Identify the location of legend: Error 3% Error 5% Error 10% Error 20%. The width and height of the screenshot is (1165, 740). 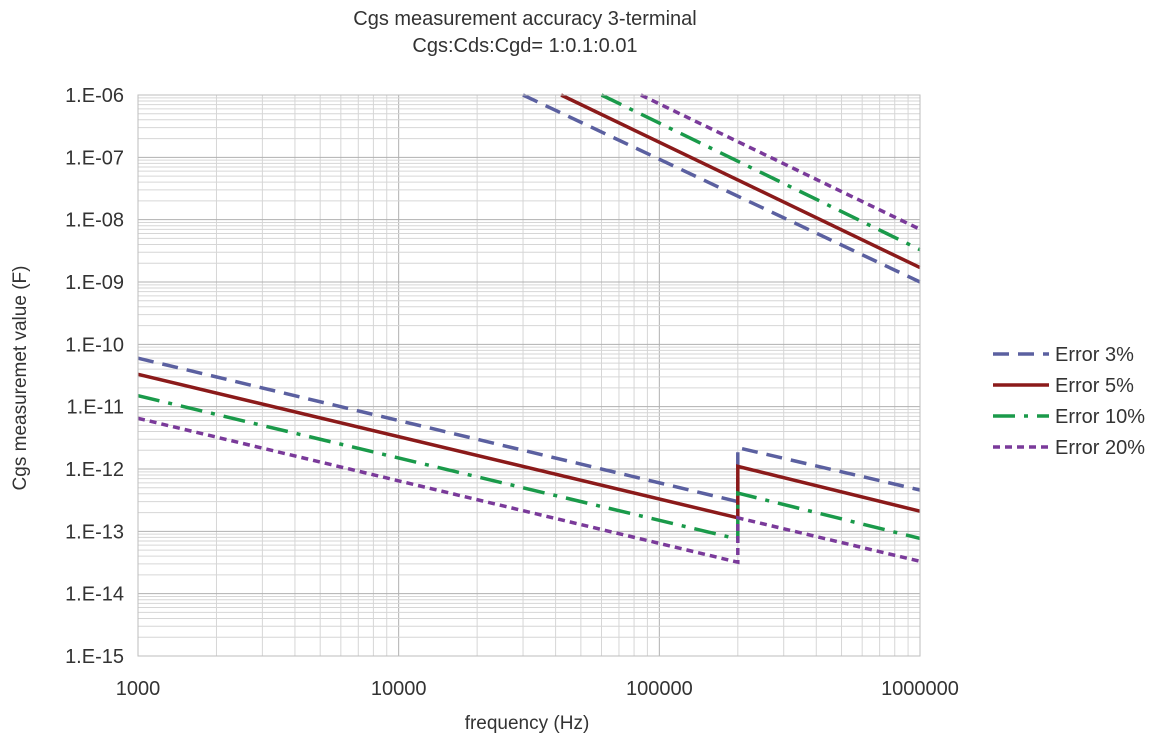
(1069, 401).